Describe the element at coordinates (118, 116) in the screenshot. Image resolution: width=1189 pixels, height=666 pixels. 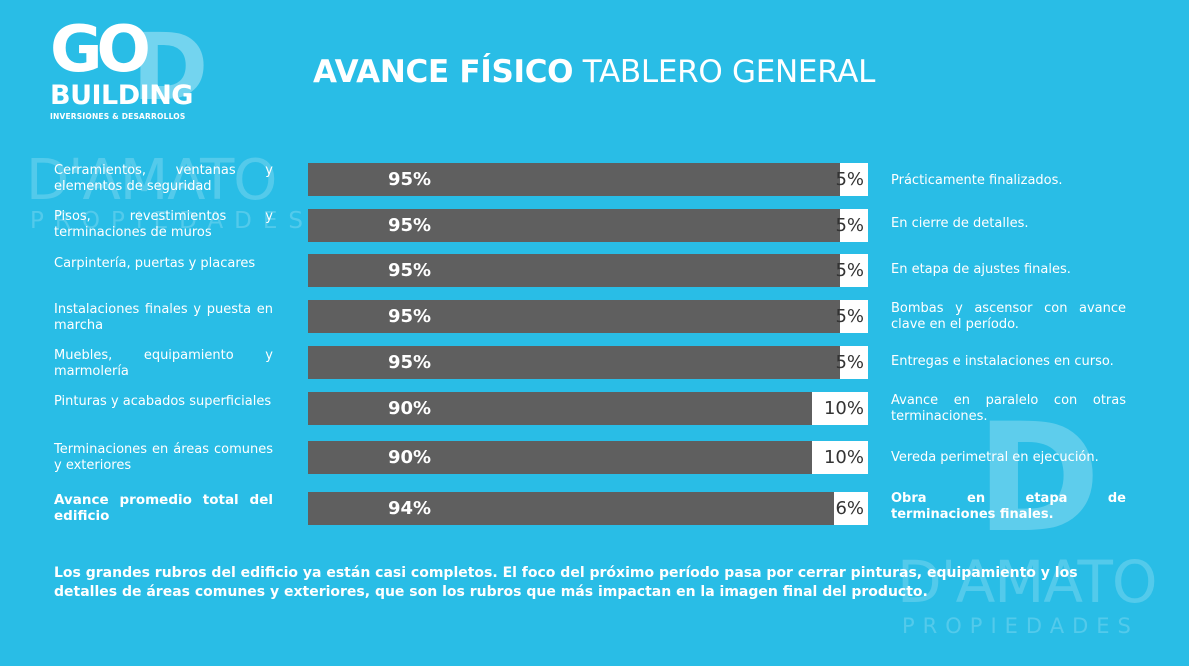
I see `logo-subtitle: INVERSIONES & DESARROLLOS` at that location.